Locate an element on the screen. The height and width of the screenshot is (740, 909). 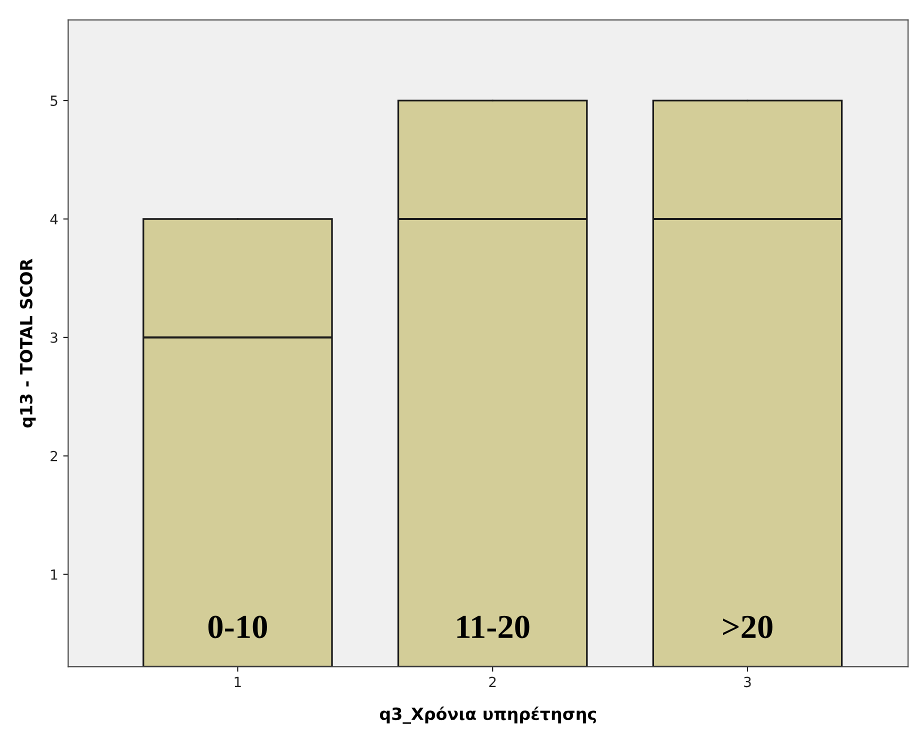
x-tick-label: 2 is located at coordinates (492, 682).